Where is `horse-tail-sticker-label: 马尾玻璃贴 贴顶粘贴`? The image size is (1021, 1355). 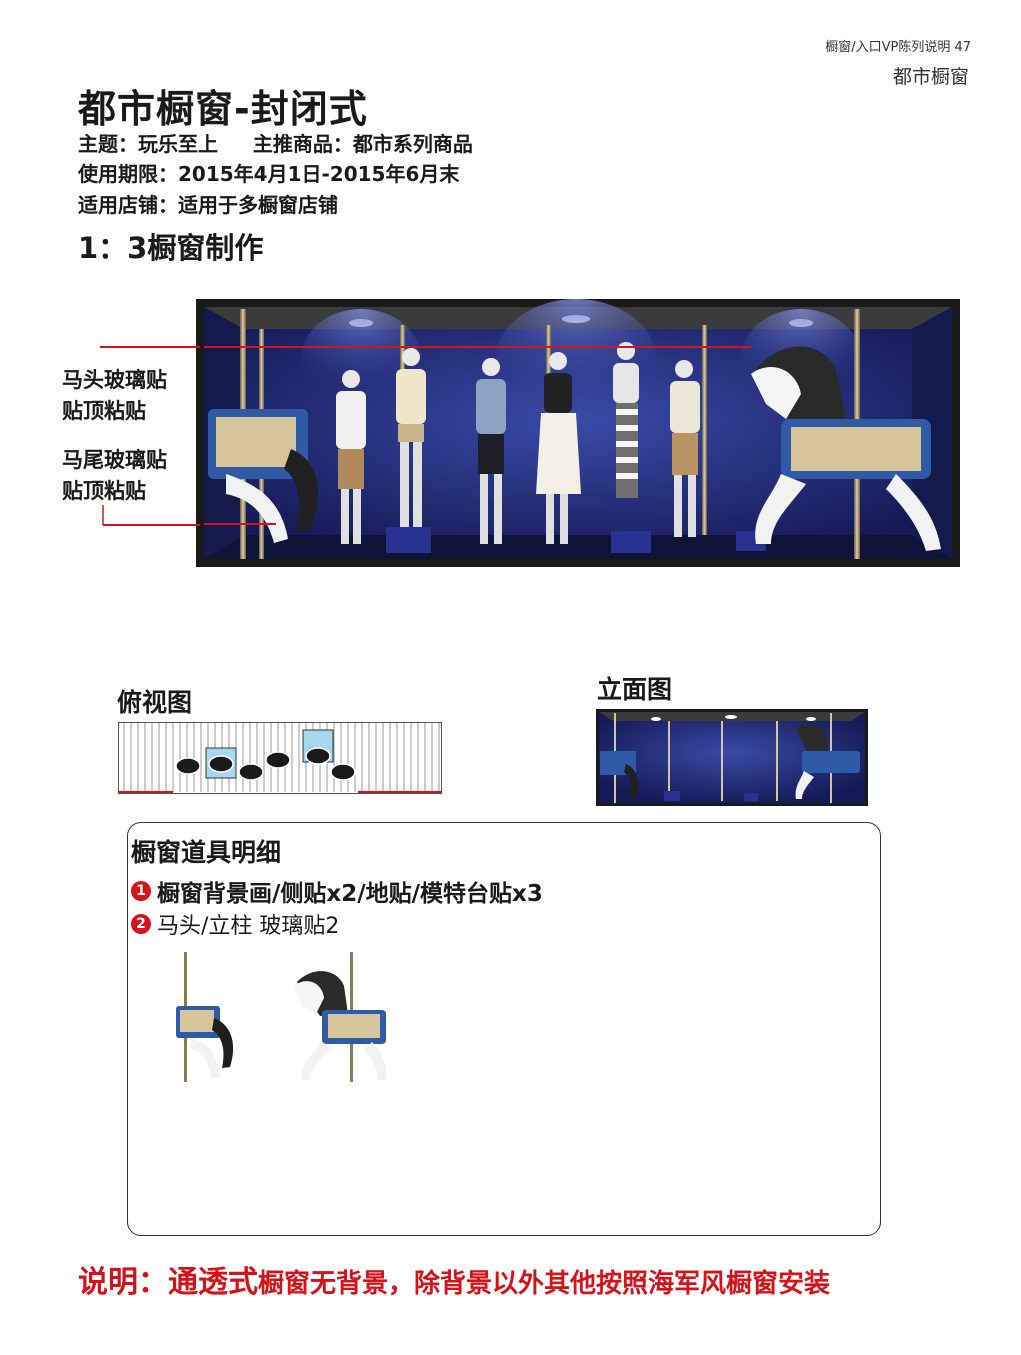 horse-tail-sticker-label: 马尾玻璃贴 贴顶粘贴 is located at coordinates (114, 476).